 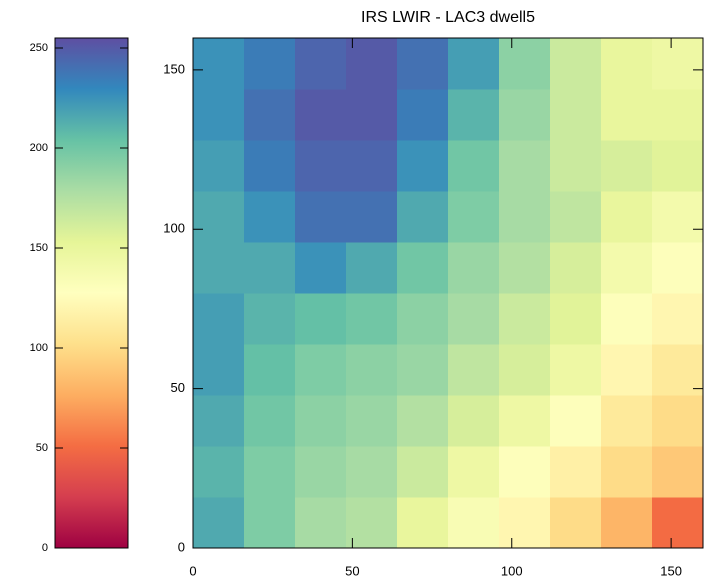 I want to click on x-tick-label: 50, so click(x=352, y=570).